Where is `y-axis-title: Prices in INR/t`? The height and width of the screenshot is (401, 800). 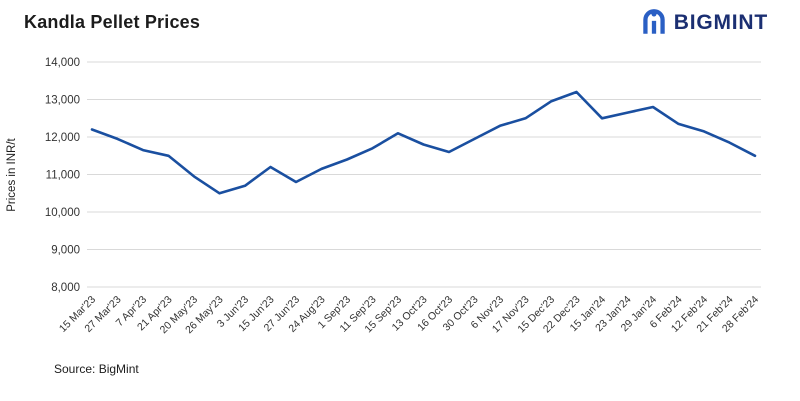
y-axis-title: Prices in INR/t is located at coordinates (12, 174).